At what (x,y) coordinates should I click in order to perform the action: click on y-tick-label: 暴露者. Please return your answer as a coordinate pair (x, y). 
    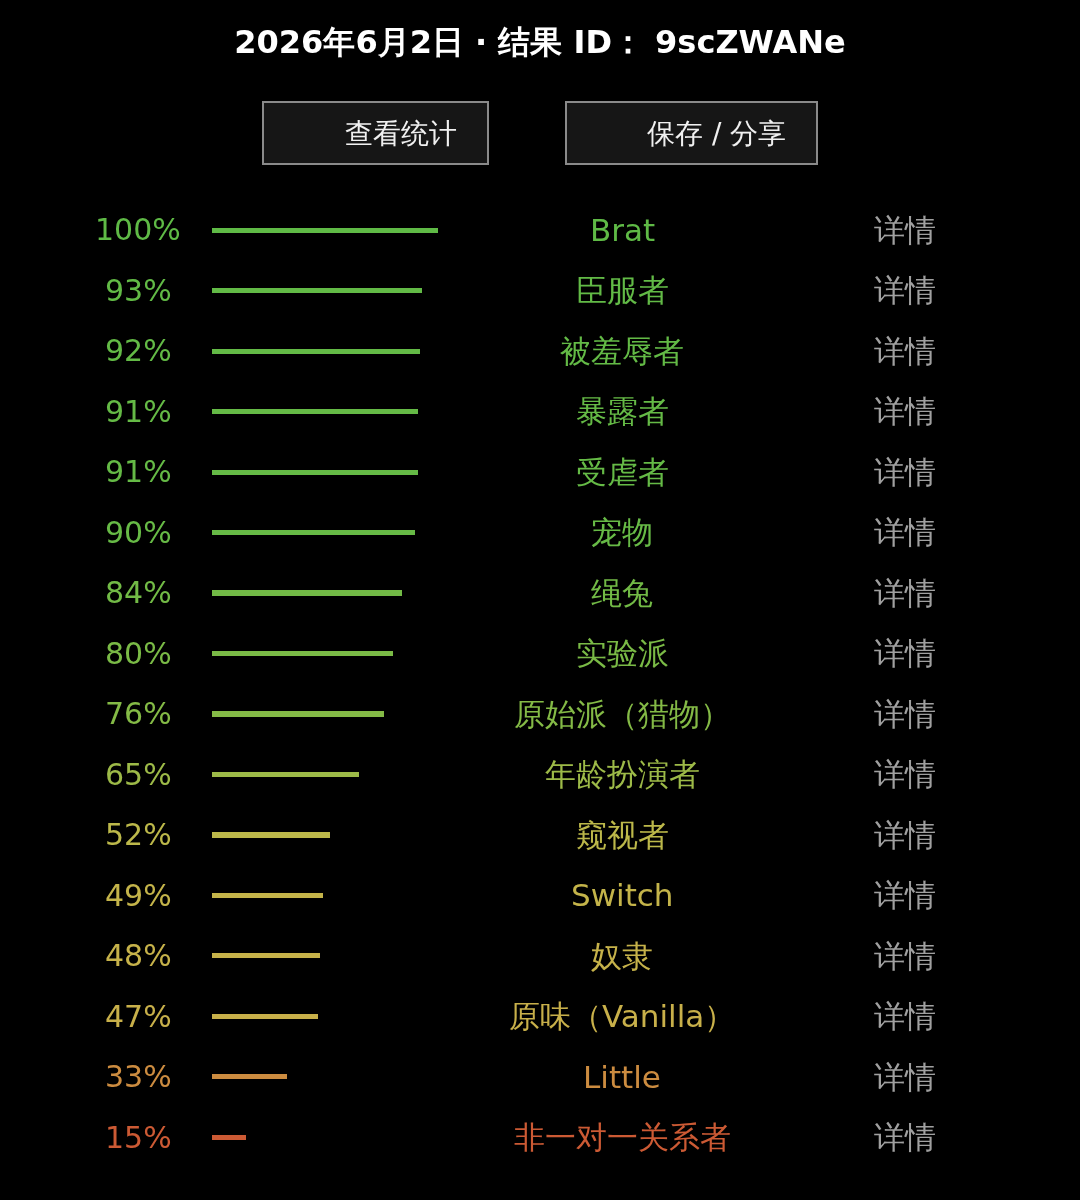
    Looking at the image, I should click on (622, 411).